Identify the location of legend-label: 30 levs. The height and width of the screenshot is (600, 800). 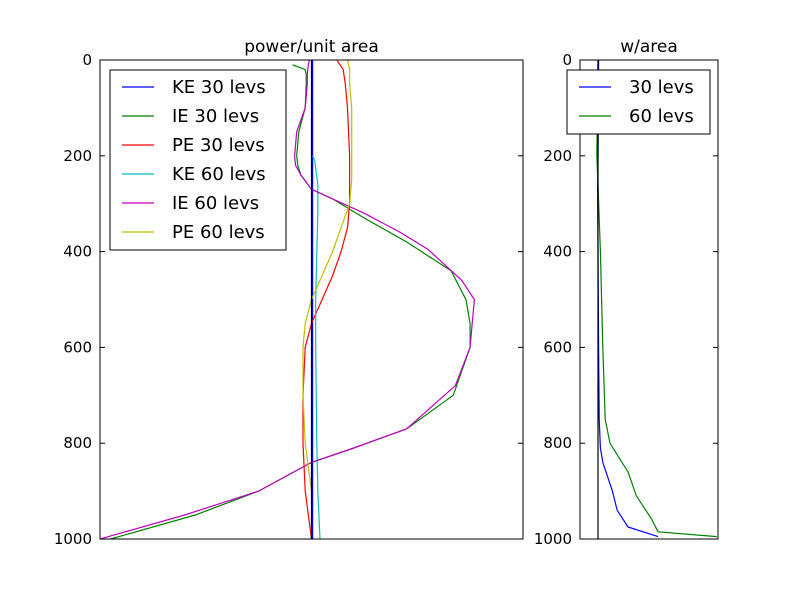
(661, 87).